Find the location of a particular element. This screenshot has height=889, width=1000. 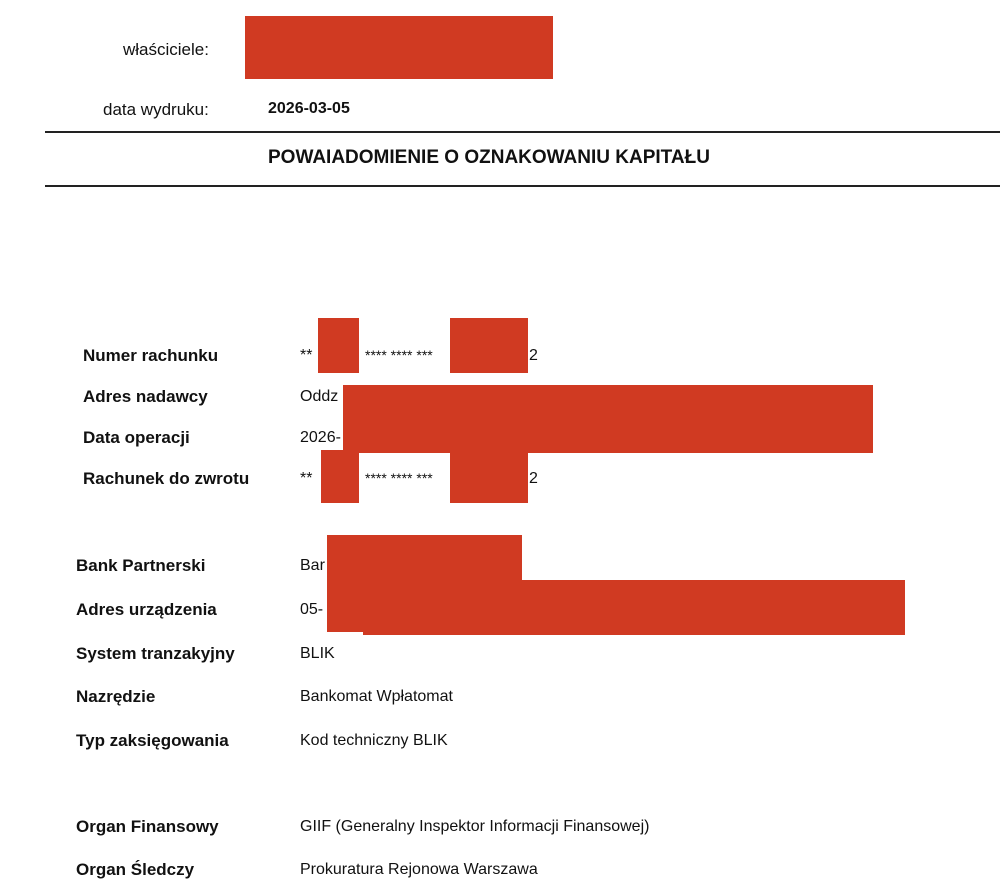

investigative-authority-label: Organ Śledczy is located at coordinates (135, 869).